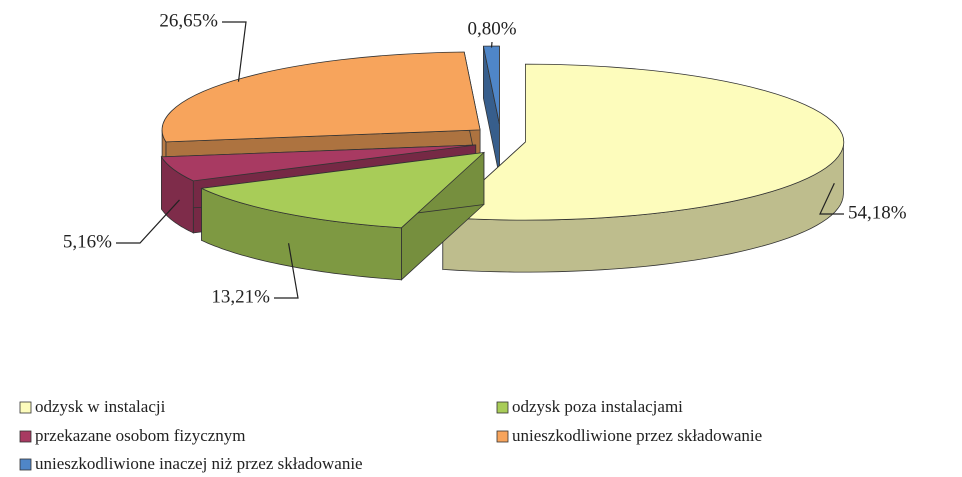 The image size is (962, 477). I want to click on data-label: 54,18%, so click(877, 212).